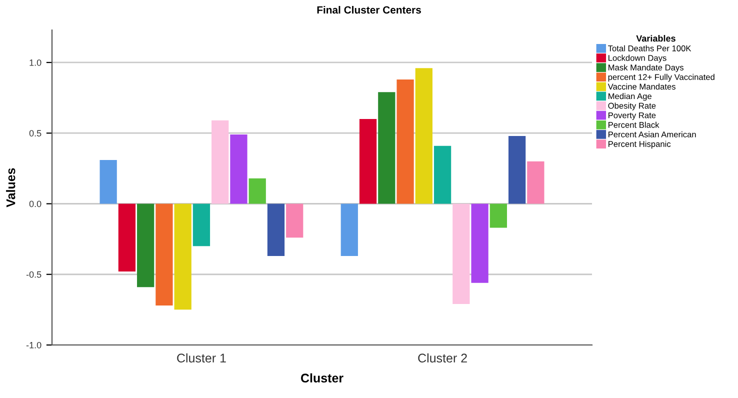 This screenshot has width=738, height=398. What do you see at coordinates (632, 116) in the screenshot?
I see `legend-label: Poverty Rate` at bounding box center [632, 116].